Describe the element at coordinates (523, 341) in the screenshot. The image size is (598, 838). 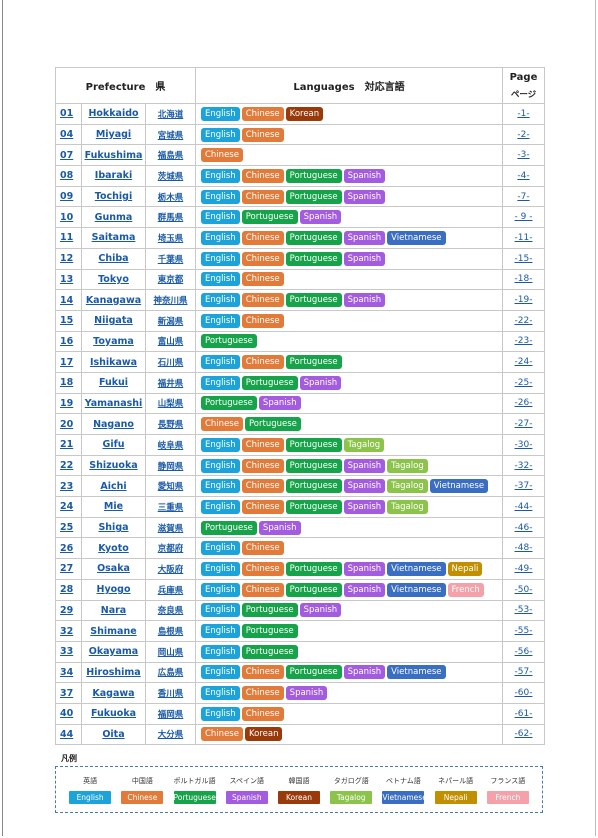
I see `page-link: -23-` at that location.